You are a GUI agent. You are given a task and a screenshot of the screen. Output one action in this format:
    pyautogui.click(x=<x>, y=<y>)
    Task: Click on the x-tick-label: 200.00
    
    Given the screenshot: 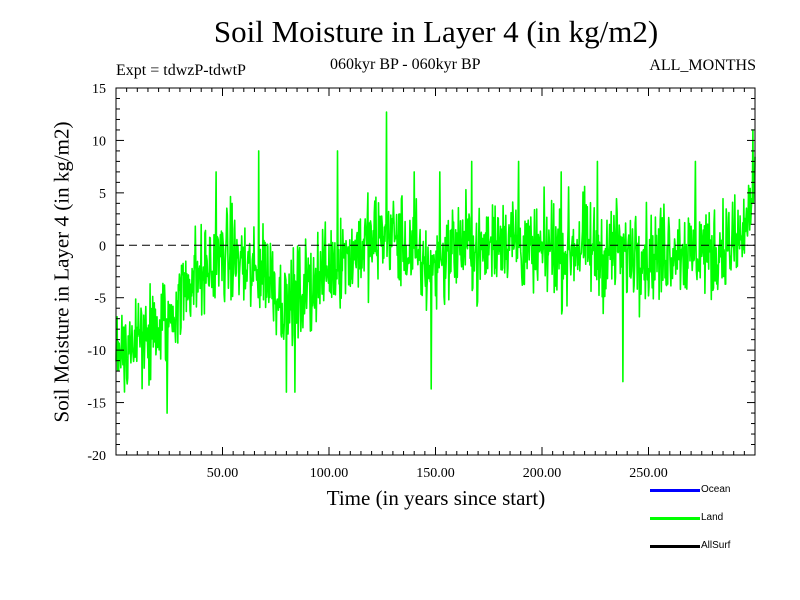 What is the action you would take?
    pyautogui.click(x=542, y=473)
    